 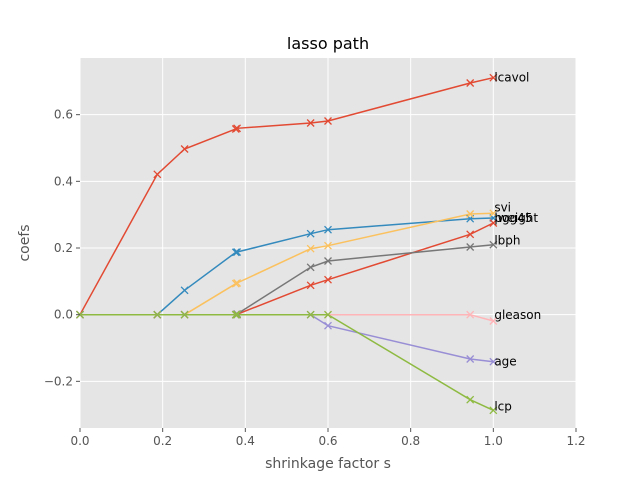 I want to click on y-tick-label: 0.2, so click(x=63, y=248).